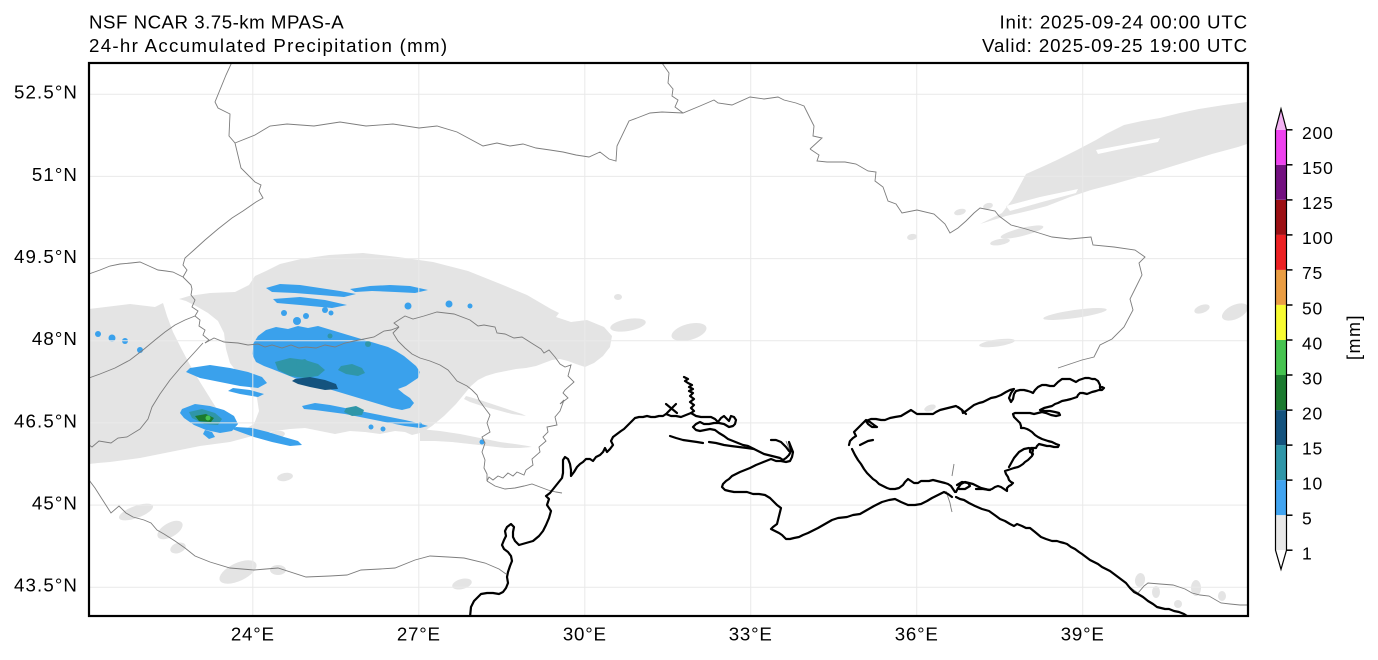 This screenshot has width=1378, height=660. What do you see at coordinates (1312, 483) in the screenshot?
I see `svg-text: 10` at bounding box center [1312, 483].